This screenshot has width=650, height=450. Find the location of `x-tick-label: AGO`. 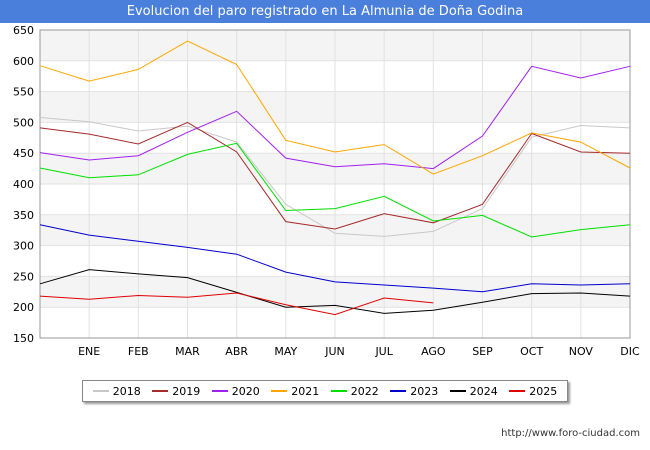

x-tick-label: AGO is located at coordinates (433, 351).